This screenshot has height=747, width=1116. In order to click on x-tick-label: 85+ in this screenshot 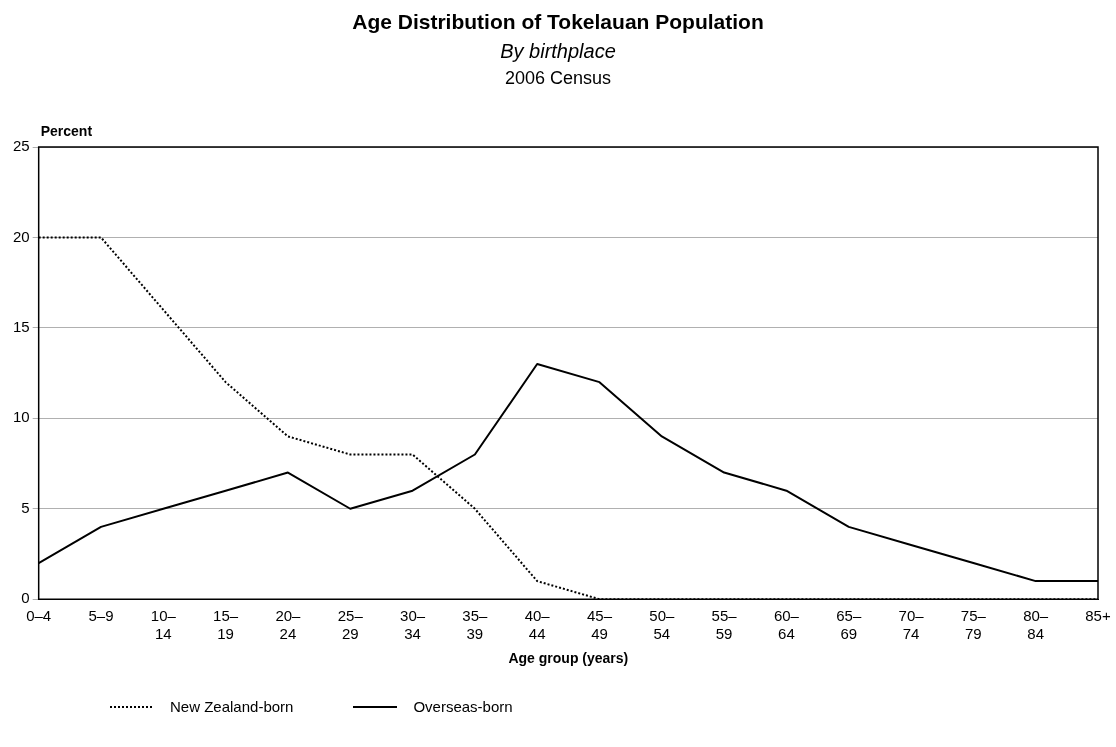, I will do `click(1098, 616)`.